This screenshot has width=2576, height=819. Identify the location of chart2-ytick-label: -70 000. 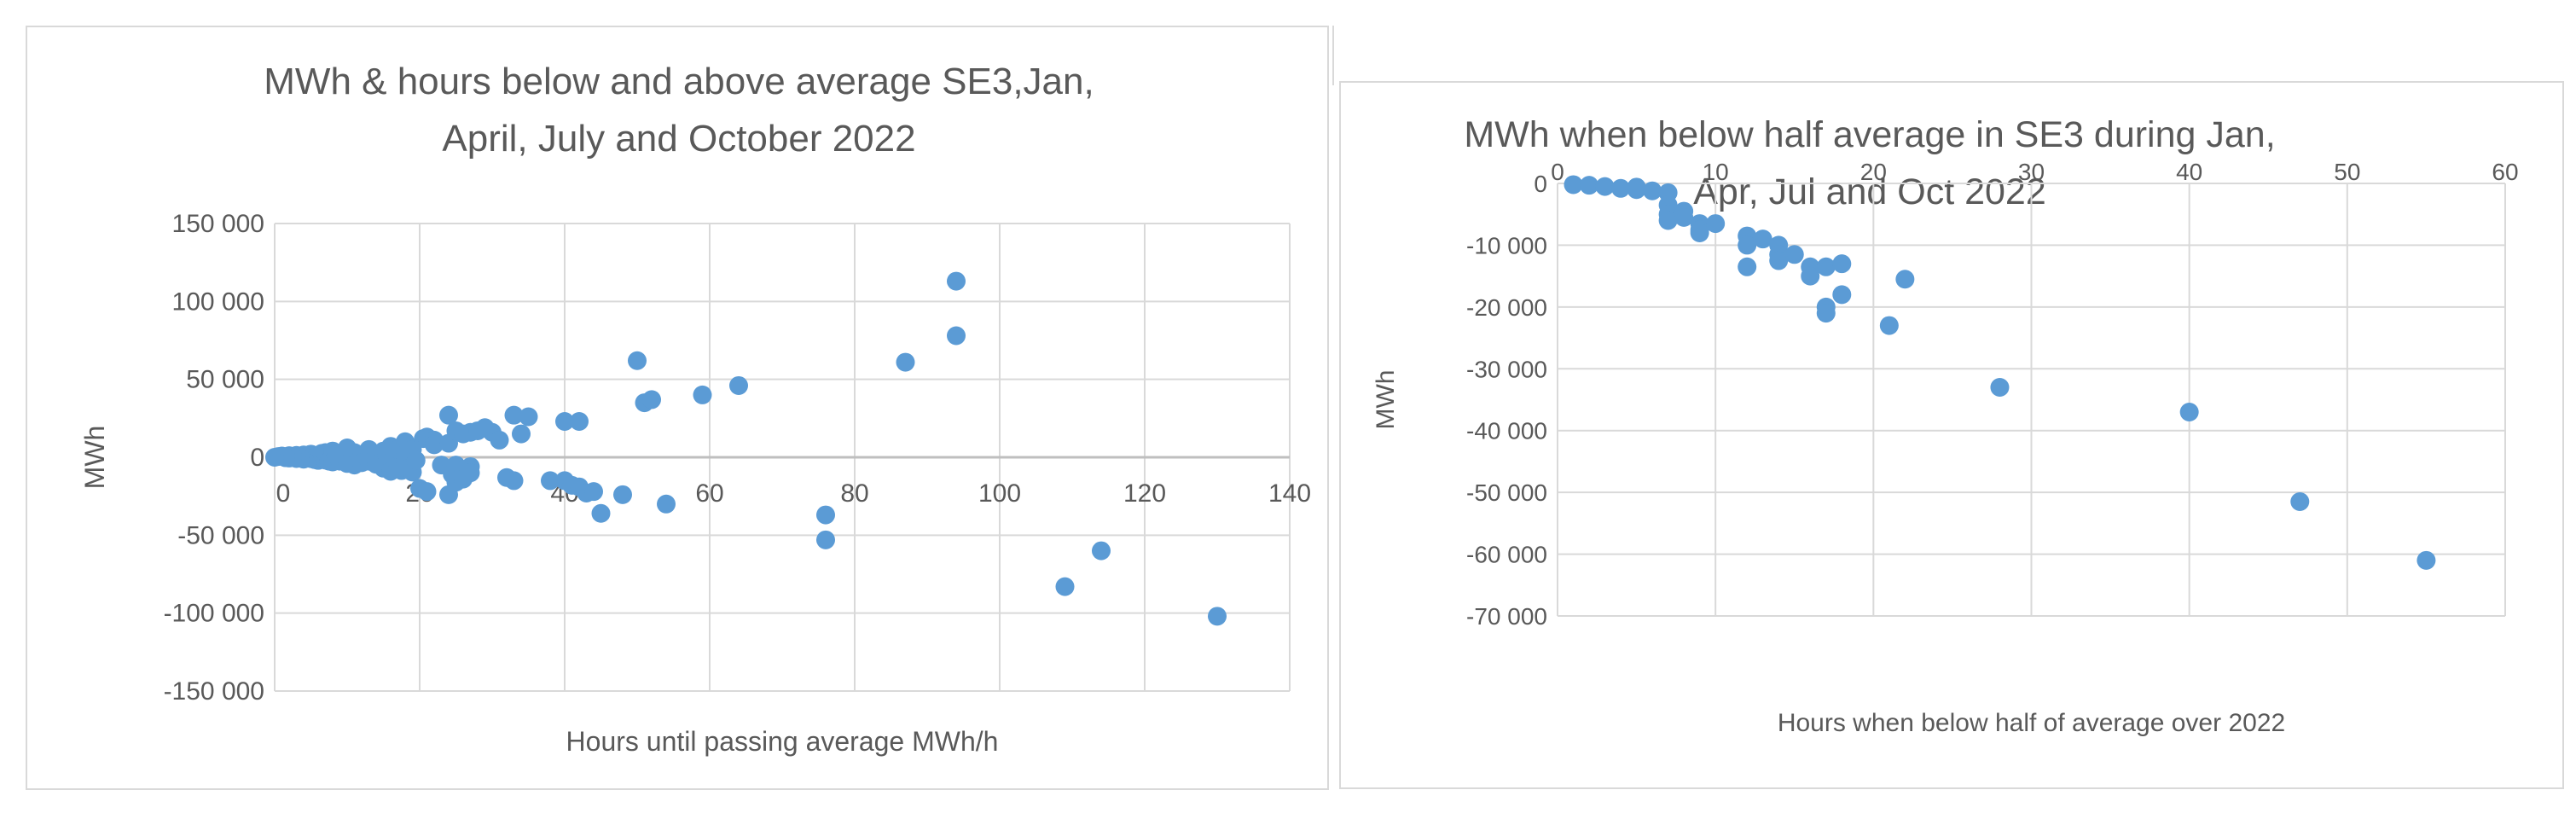
(1506, 616).